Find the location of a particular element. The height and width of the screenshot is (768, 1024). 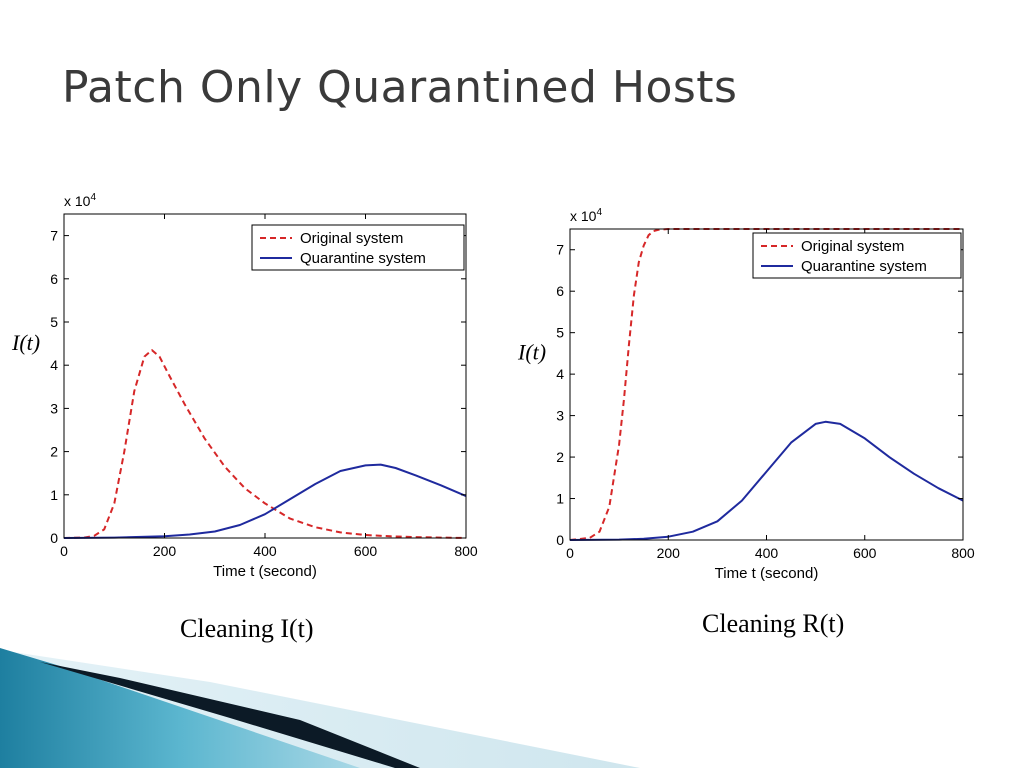

swoosh-blue-band is located at coordinates (180, 708).